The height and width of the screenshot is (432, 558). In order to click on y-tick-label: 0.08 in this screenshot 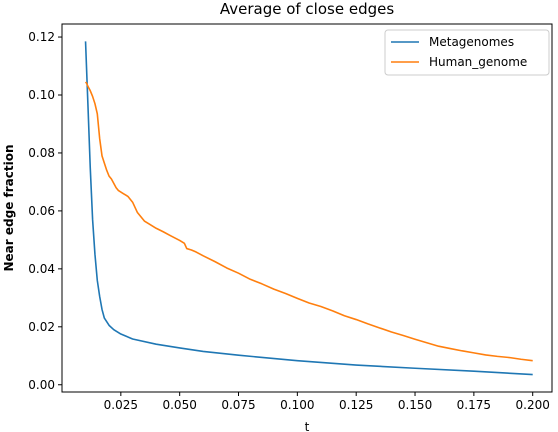, I will do `click(41, 153)`.